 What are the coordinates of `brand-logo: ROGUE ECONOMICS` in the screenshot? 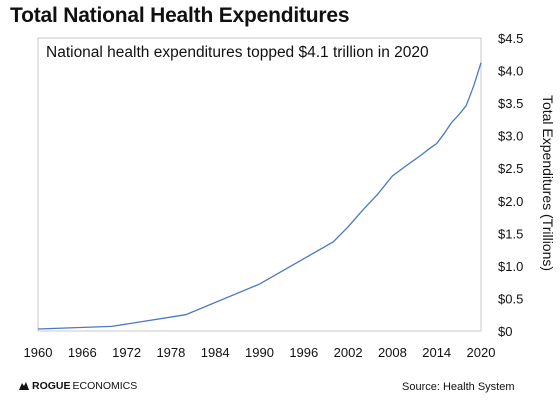 It's located at (77, 386).